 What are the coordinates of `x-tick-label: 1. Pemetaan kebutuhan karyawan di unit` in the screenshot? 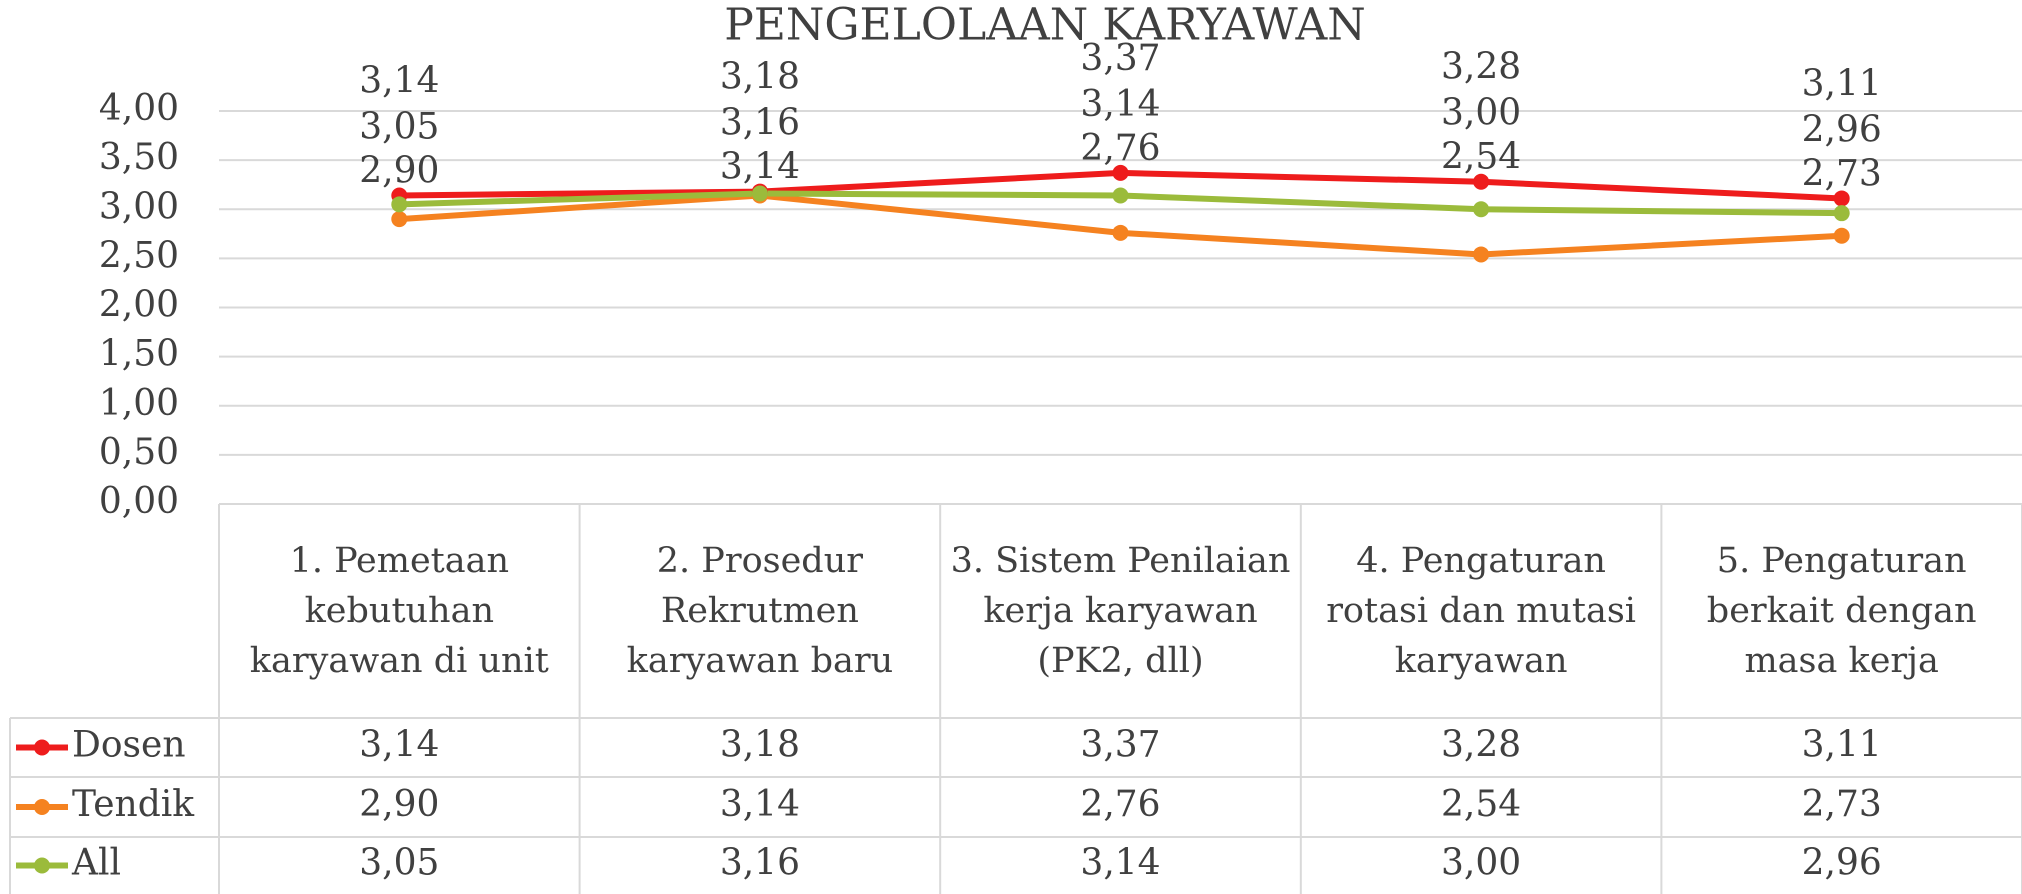 It's located at (399, 611).